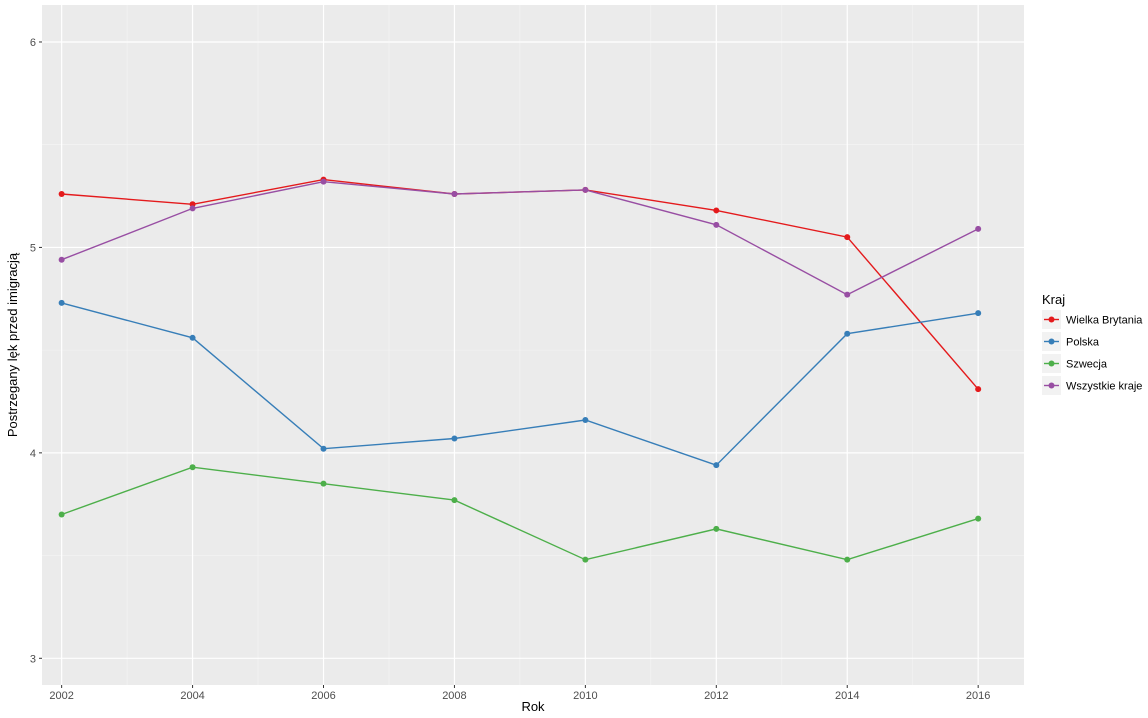 The width and height of the screenshot is (1148, 718). Describe the element at coordinates (716, 696) in the screenshot. I see `x-tick-label: 2012` at that location.